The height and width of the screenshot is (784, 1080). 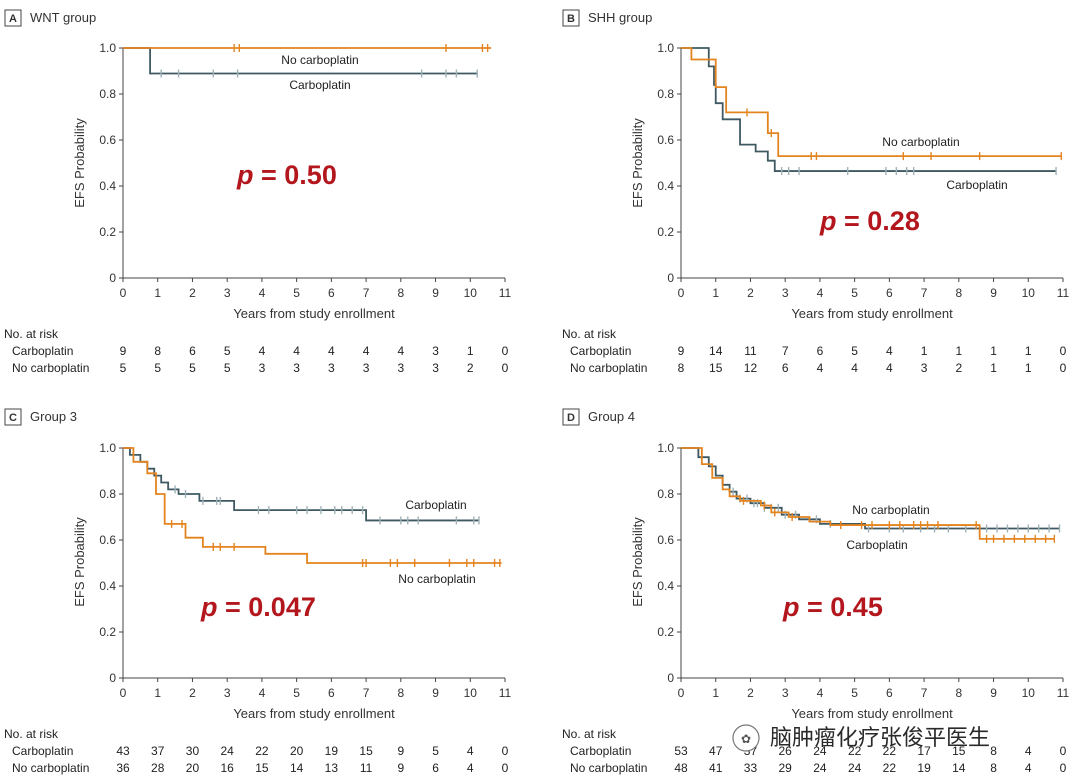 I want to click on risk-value-carboplatin: 14, so click(x=716, y=351).